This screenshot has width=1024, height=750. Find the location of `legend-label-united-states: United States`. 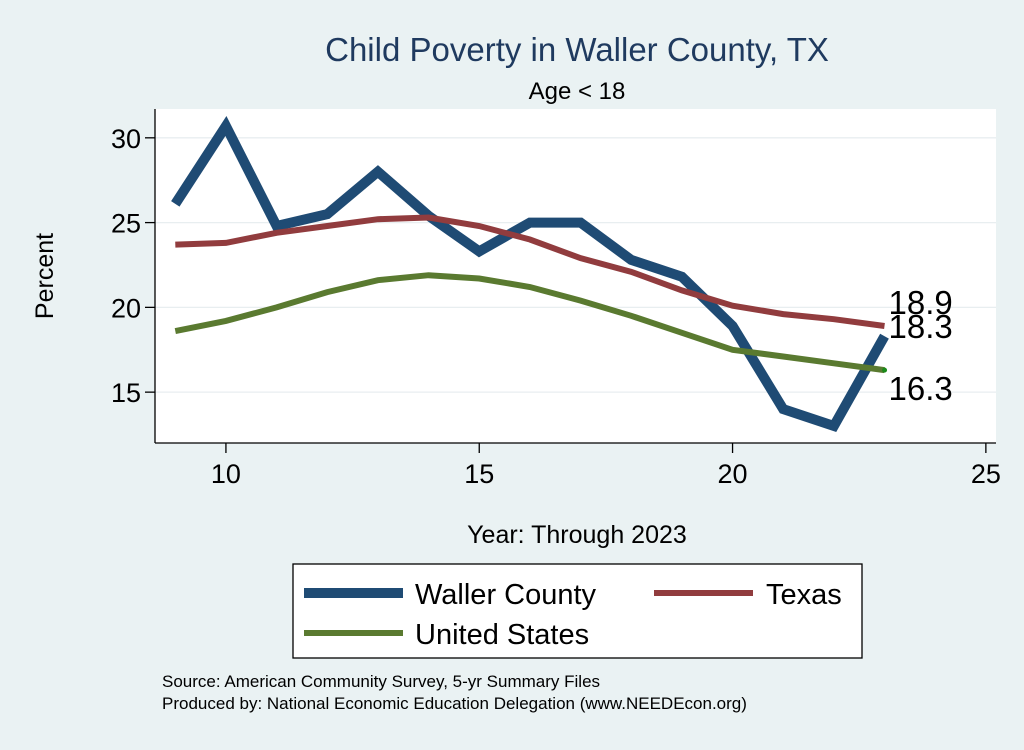

legend-label-united-states: United States is located at coordinates (502, 635).